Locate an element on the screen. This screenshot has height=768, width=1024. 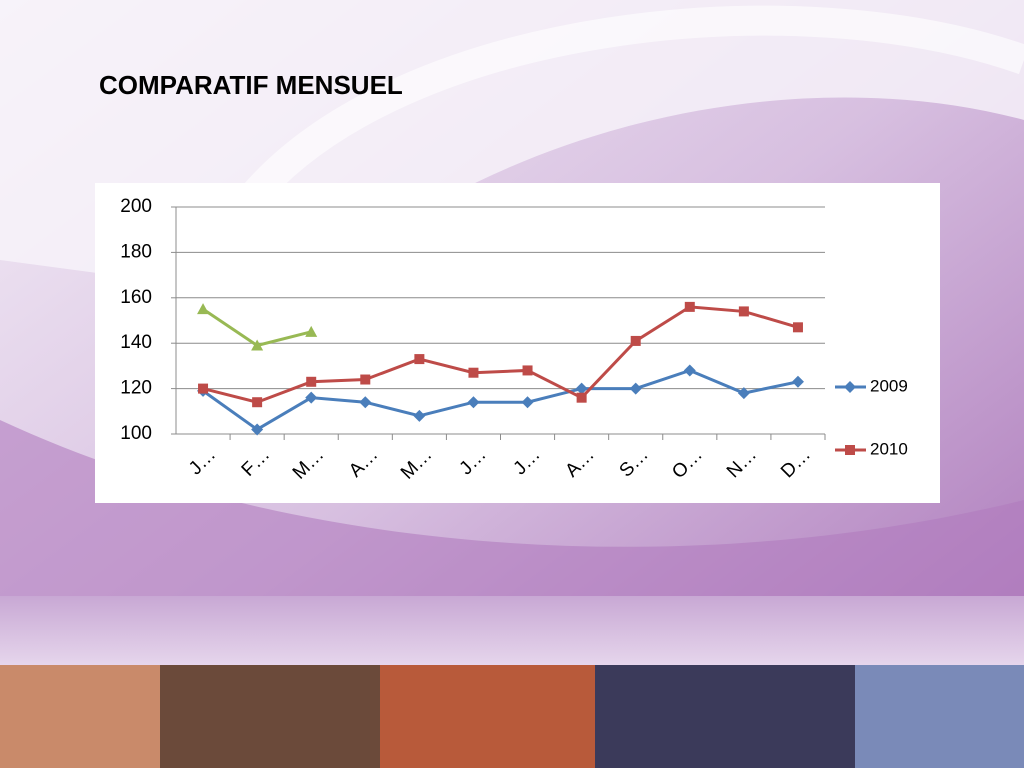
y-tick-label: 160 is located at coordinates (136, 297).